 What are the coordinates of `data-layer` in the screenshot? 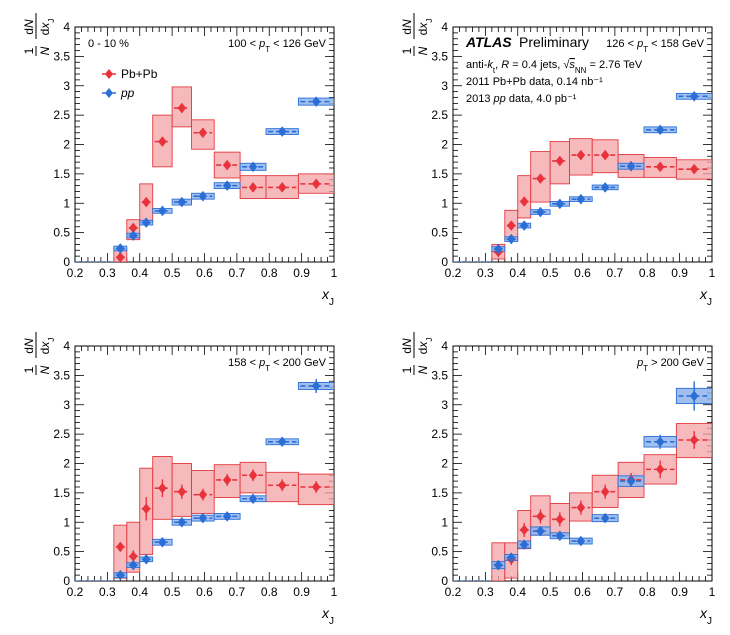 It's located at (204, 479).